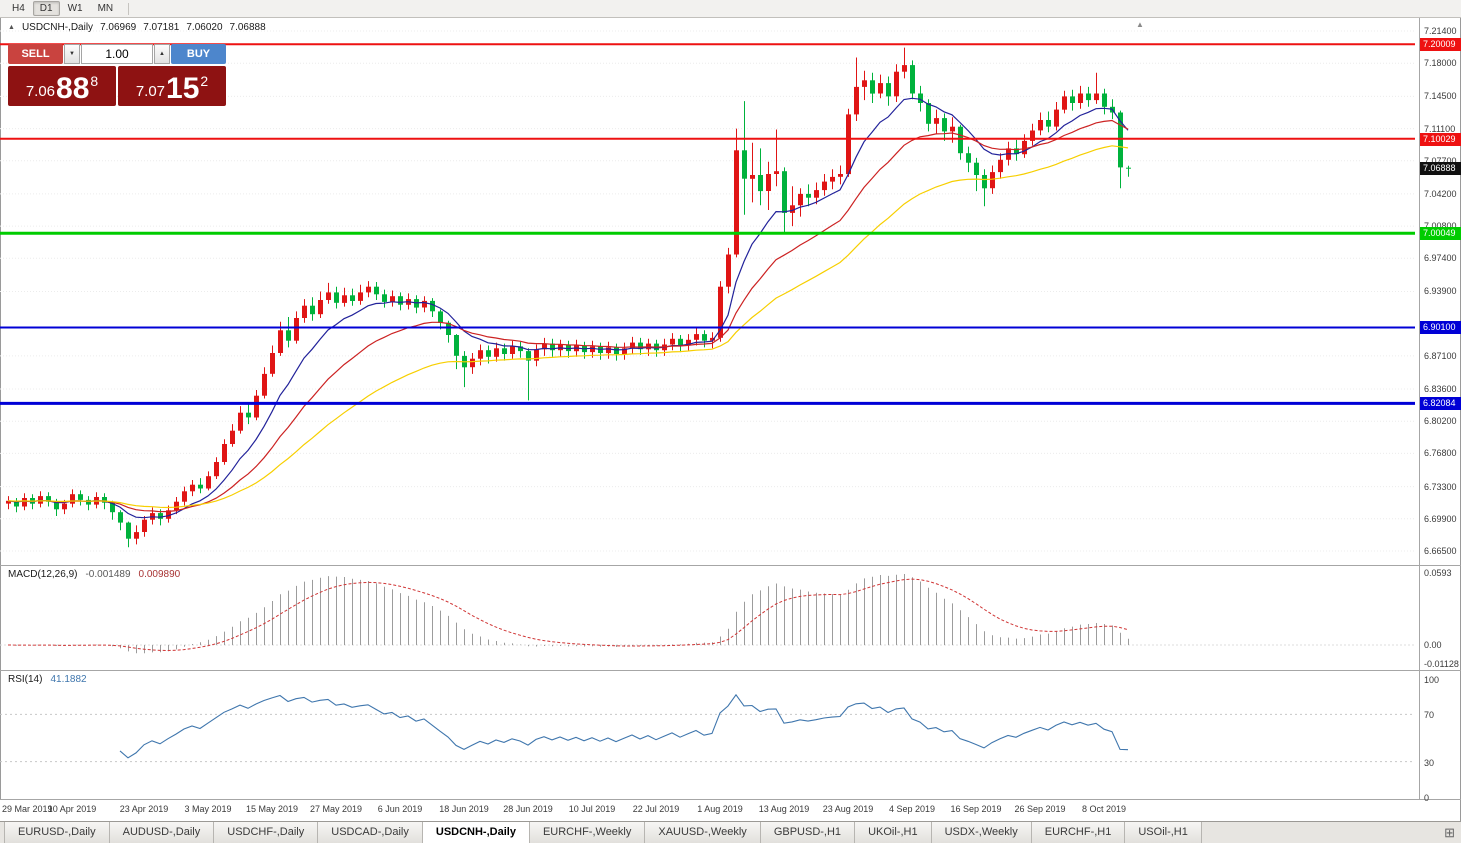 The width and height of the screenshot is (1461, 843). I want to click on sell-button: SELL, so click(35, 54).